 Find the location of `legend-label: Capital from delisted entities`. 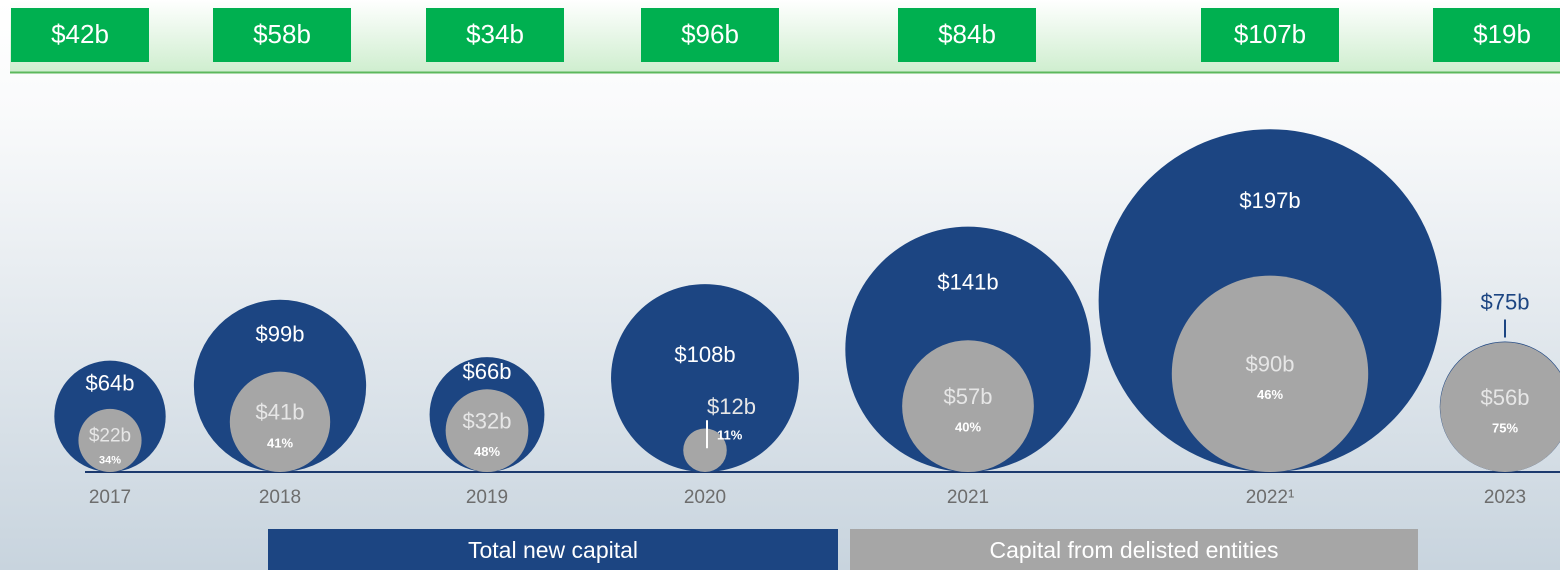

legend-label: Capital from delisted entities is located at coordinates (1134, 550).